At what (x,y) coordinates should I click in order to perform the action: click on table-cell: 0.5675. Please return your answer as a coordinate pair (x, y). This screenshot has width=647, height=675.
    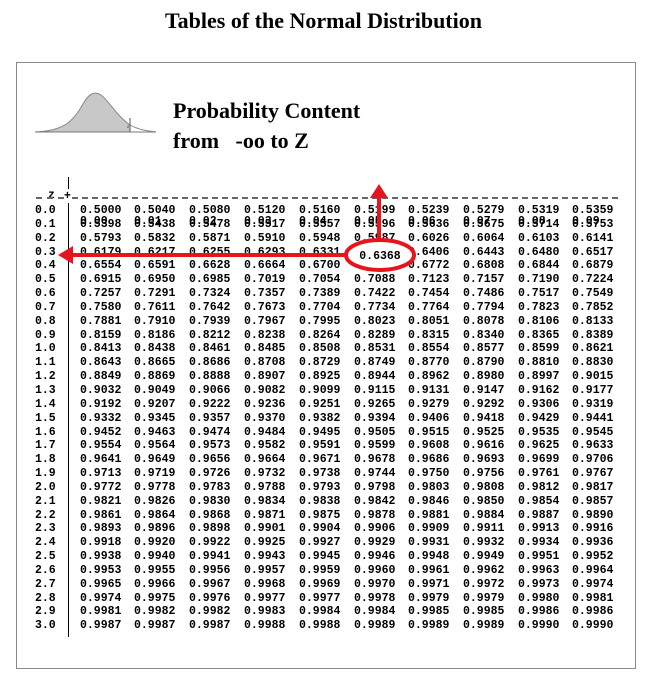
    Looking at the image, I should click on (484, 224).